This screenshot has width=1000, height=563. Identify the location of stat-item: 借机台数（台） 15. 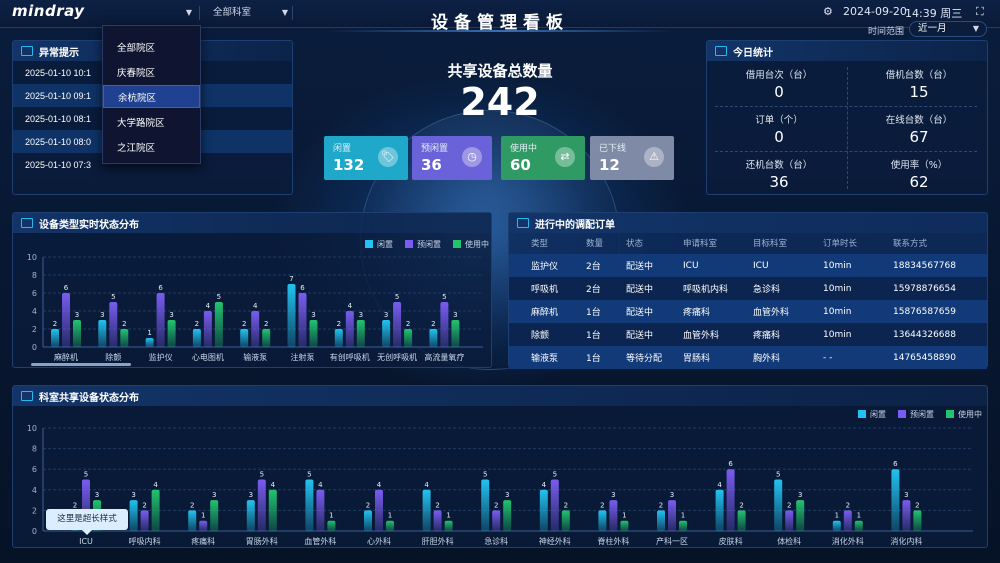
(919, 84).